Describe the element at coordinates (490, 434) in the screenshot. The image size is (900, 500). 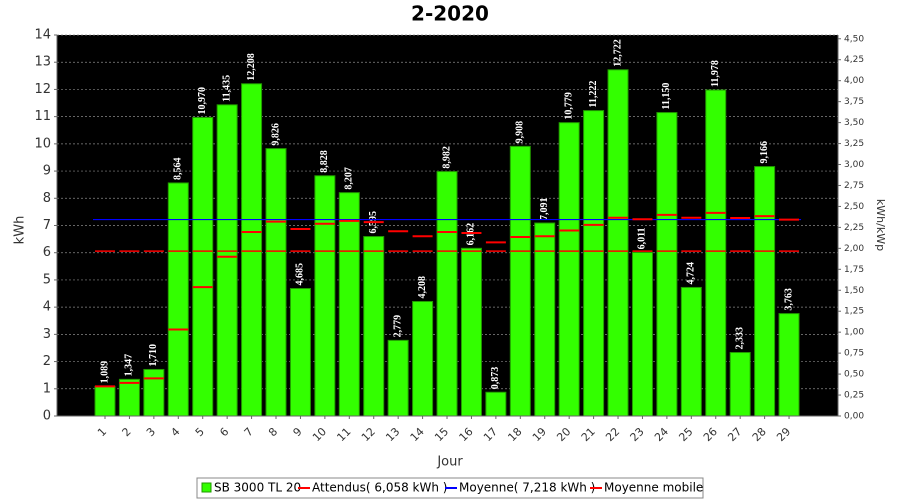
I see `x-tick-label: 17` at that location.